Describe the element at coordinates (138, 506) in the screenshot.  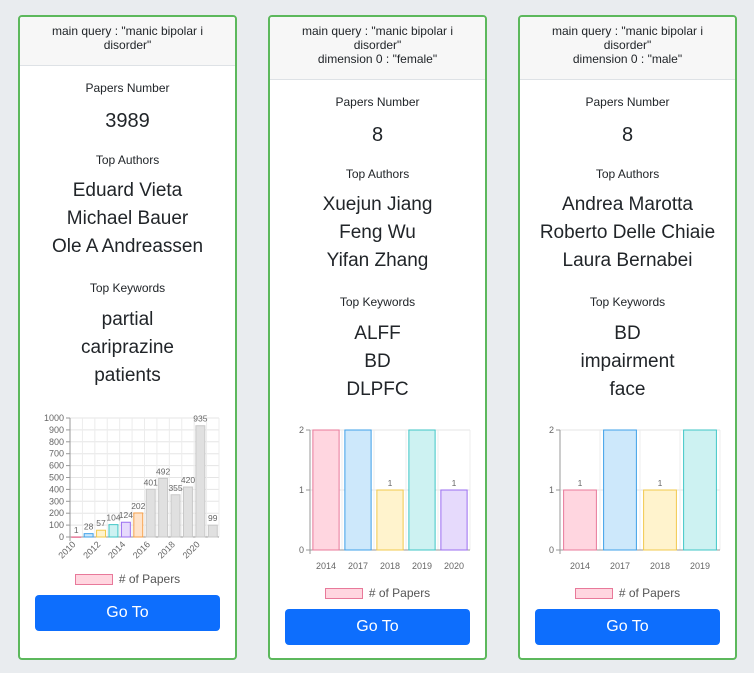
I see `data-label: 202` at that location.